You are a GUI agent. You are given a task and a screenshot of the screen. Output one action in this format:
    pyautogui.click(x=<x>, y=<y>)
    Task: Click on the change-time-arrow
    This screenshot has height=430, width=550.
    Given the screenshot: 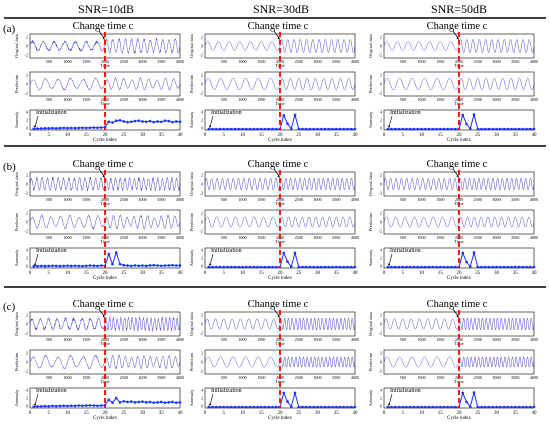 What is the action you would take?
    pyautogui.click(x=276, y=34)
    